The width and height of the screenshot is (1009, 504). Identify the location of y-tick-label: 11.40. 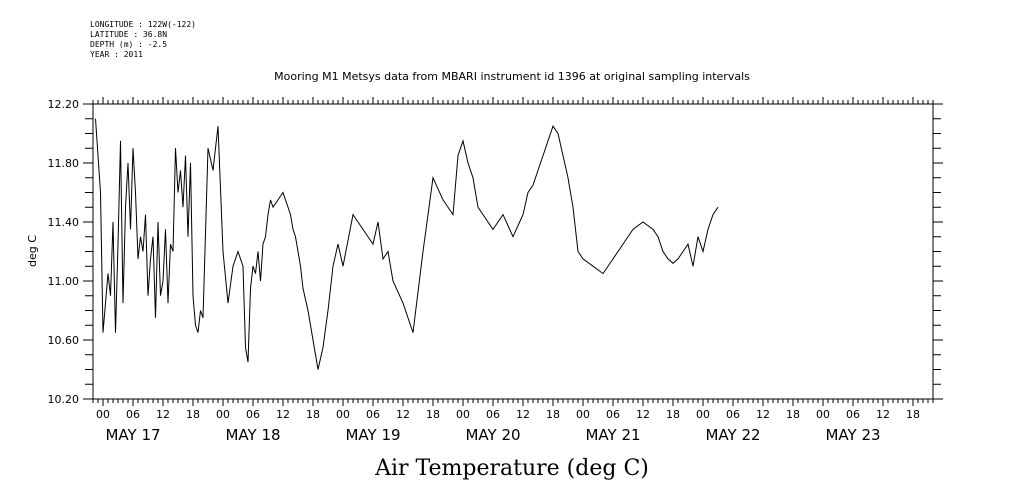
(64, 222).